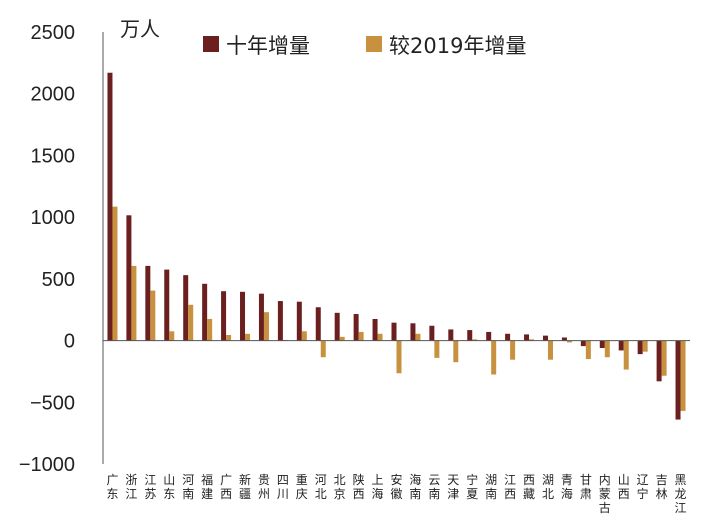 The height and width of the screenshot is (526, 715). What do you see at coordinates (662, 487) in the screenshot?
I see `x-category-label: 吉林` at bounding box center [662, 487].